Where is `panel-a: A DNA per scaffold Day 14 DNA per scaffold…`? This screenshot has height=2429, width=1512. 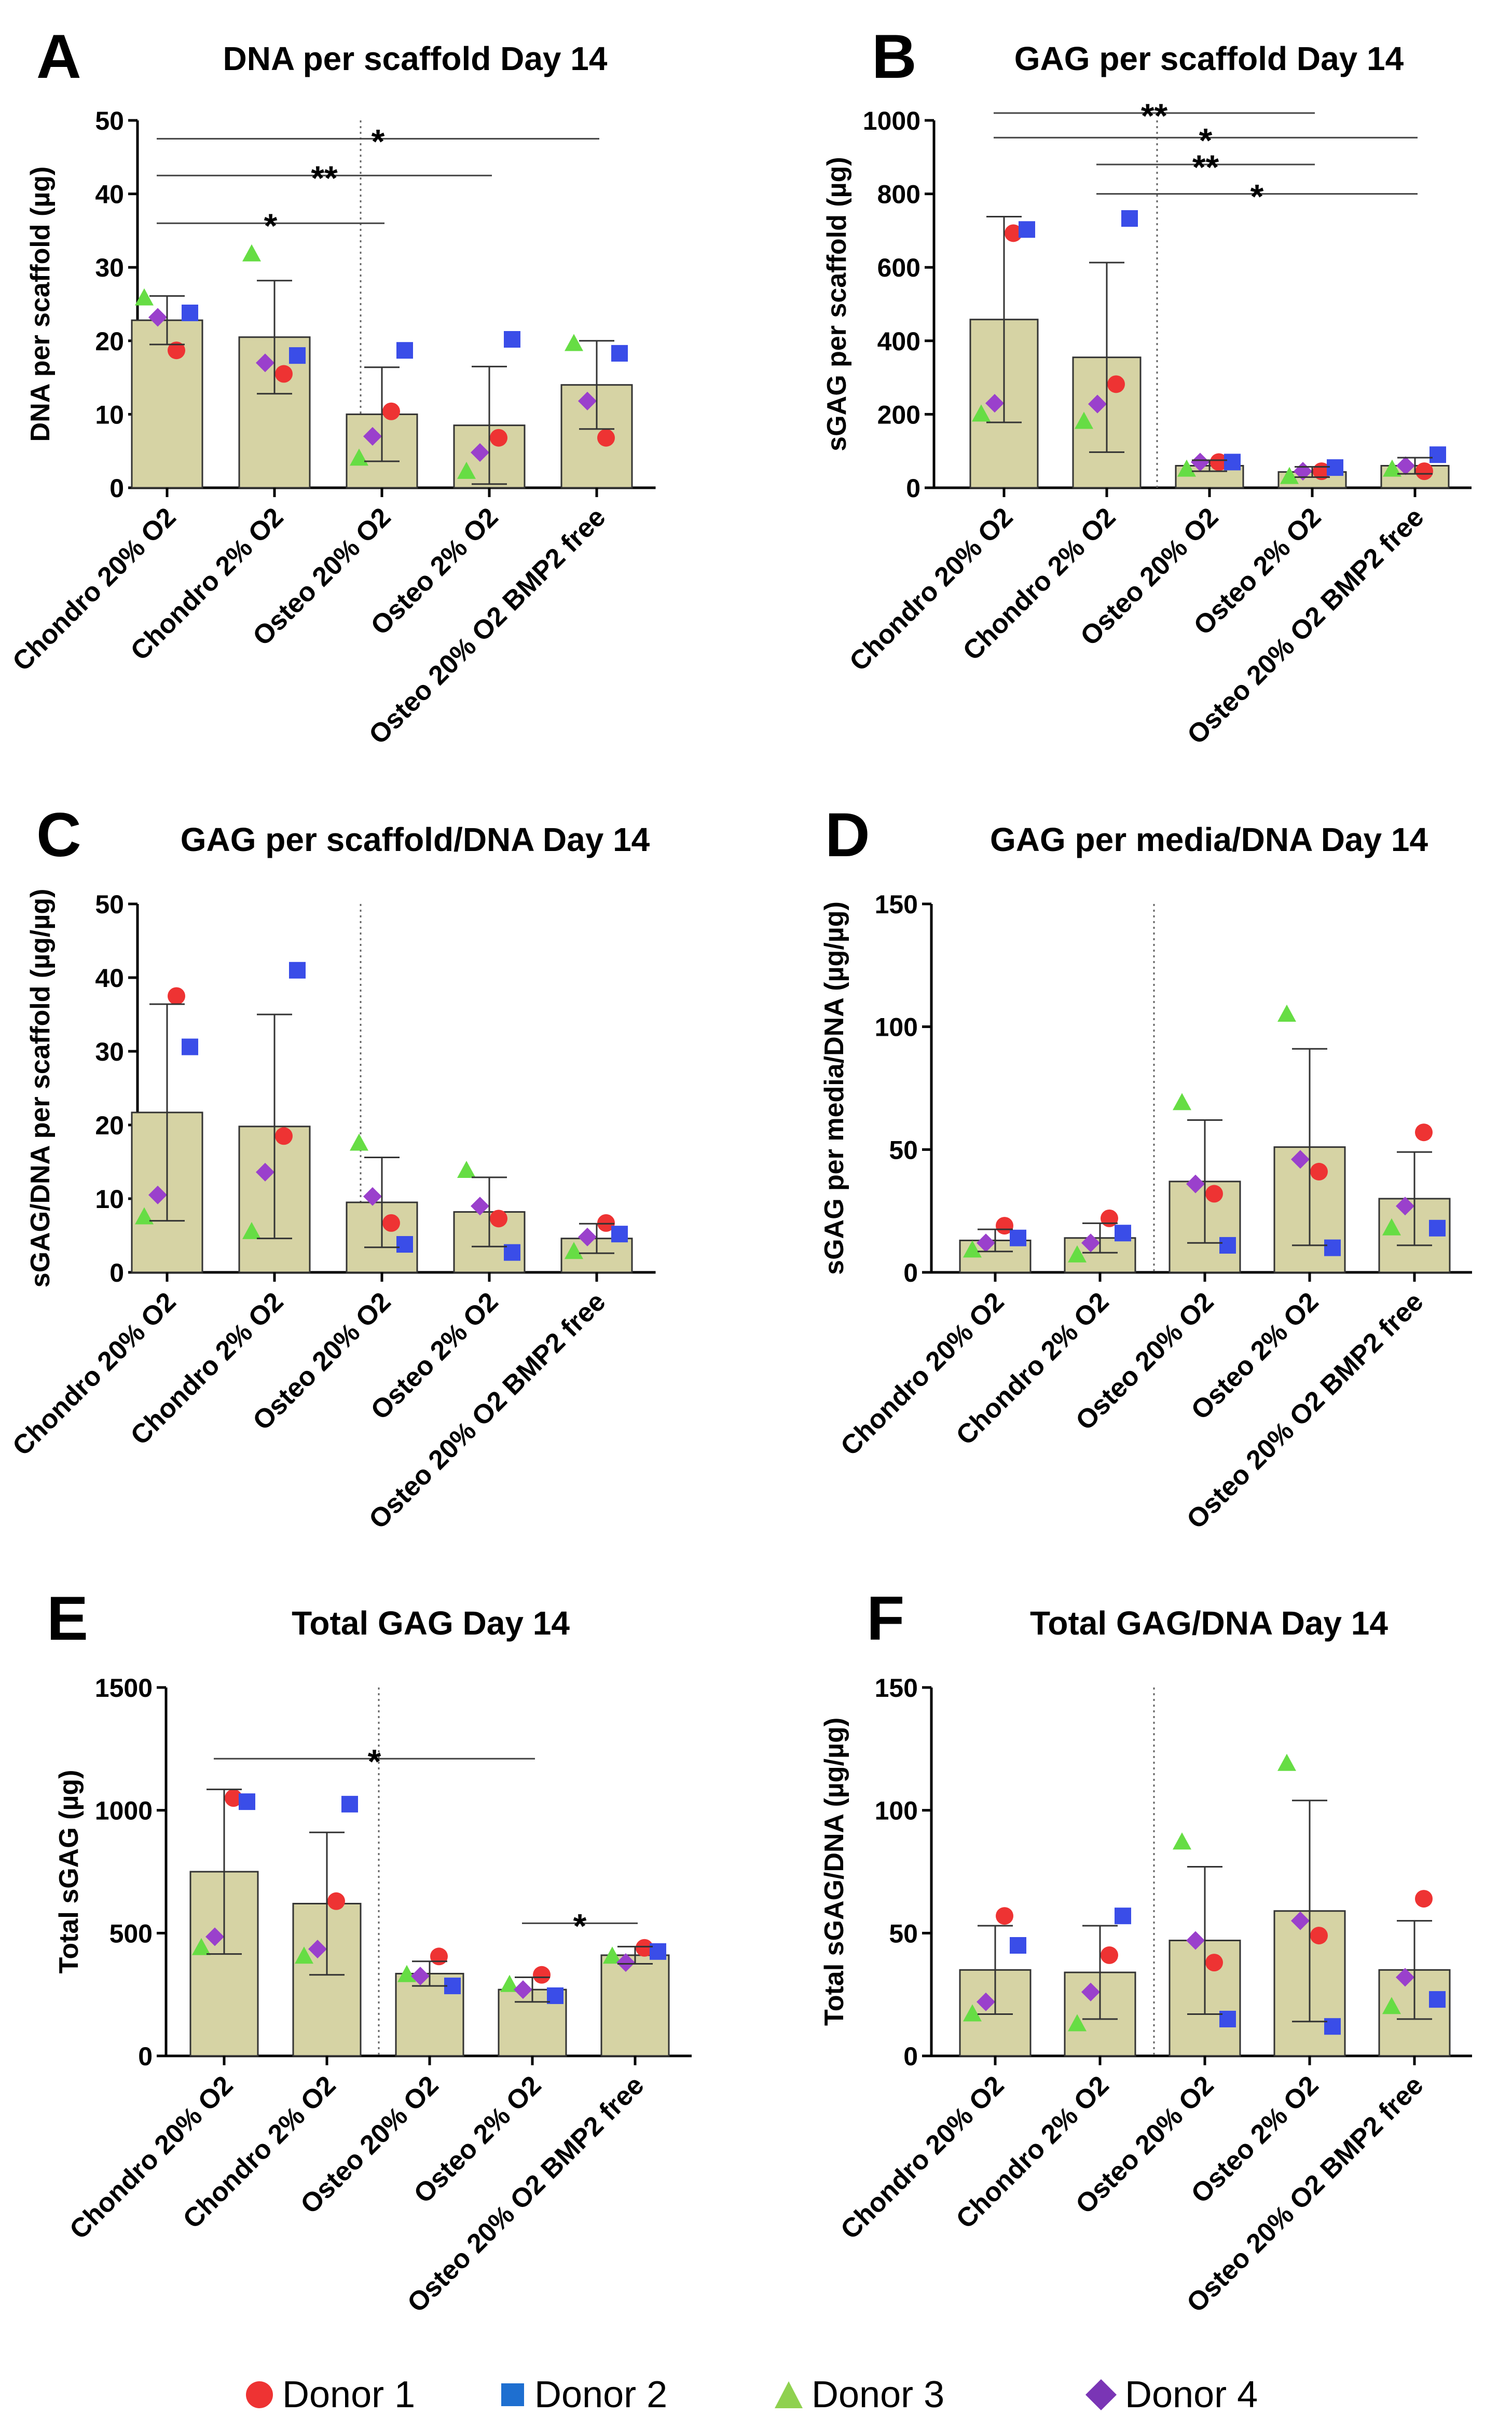 panel-a: A DNA per scaffold Day 14 DNA per scaffold… is located at coordinates (332, 386).